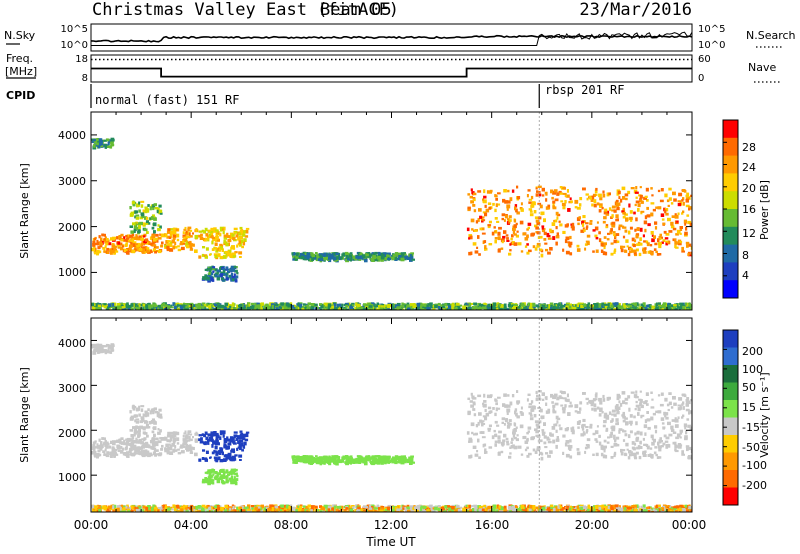 The width and height of the screenshot is (800, 554). Describe the element at coordinates (711, 45) in the screenshot. I see `nsearch-tick-bottom: 10^0` at that location.